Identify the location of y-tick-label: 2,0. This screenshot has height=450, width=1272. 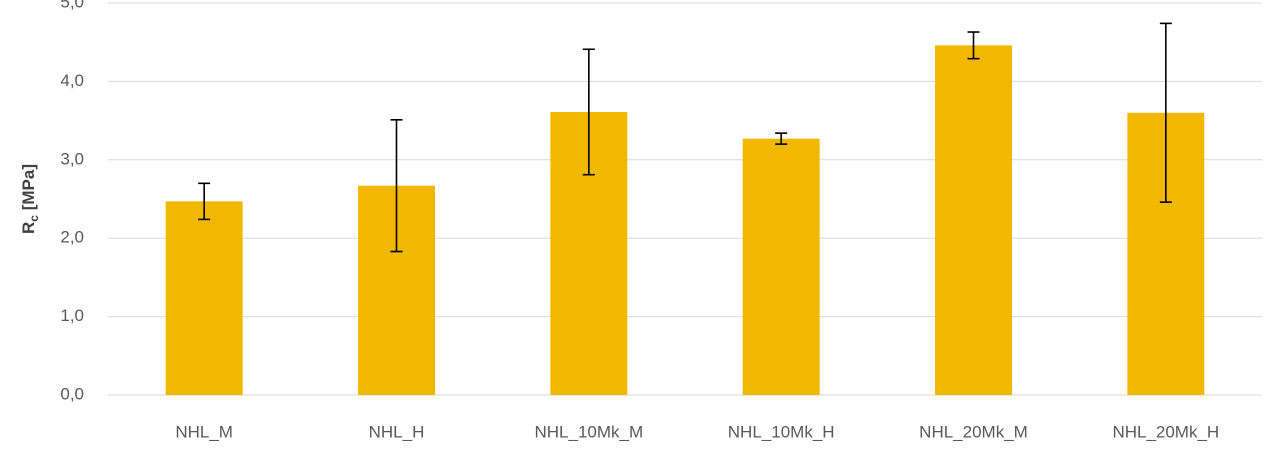
(72, 237).